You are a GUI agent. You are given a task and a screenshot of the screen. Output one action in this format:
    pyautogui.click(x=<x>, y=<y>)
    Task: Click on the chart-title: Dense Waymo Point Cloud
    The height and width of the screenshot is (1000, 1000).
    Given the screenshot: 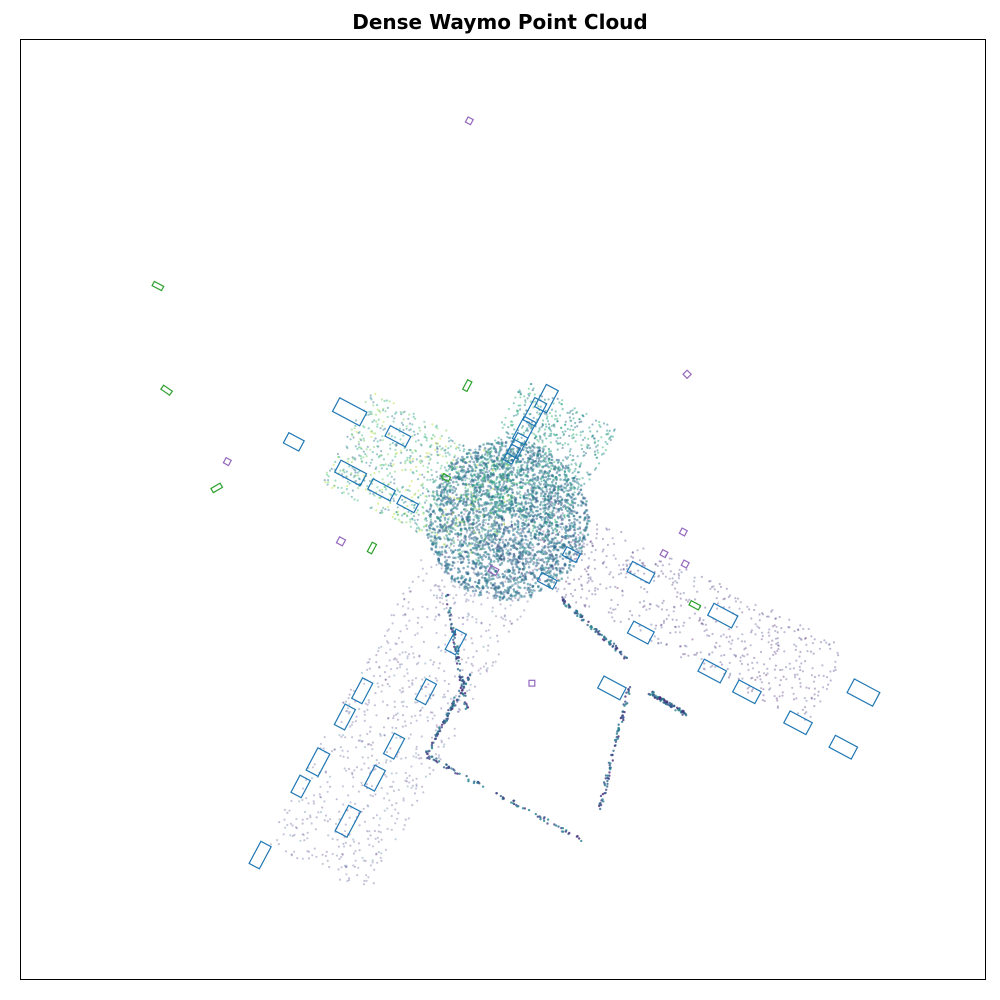 What is the action you would take?
    pyautogui.click(x=500, y=22)
    